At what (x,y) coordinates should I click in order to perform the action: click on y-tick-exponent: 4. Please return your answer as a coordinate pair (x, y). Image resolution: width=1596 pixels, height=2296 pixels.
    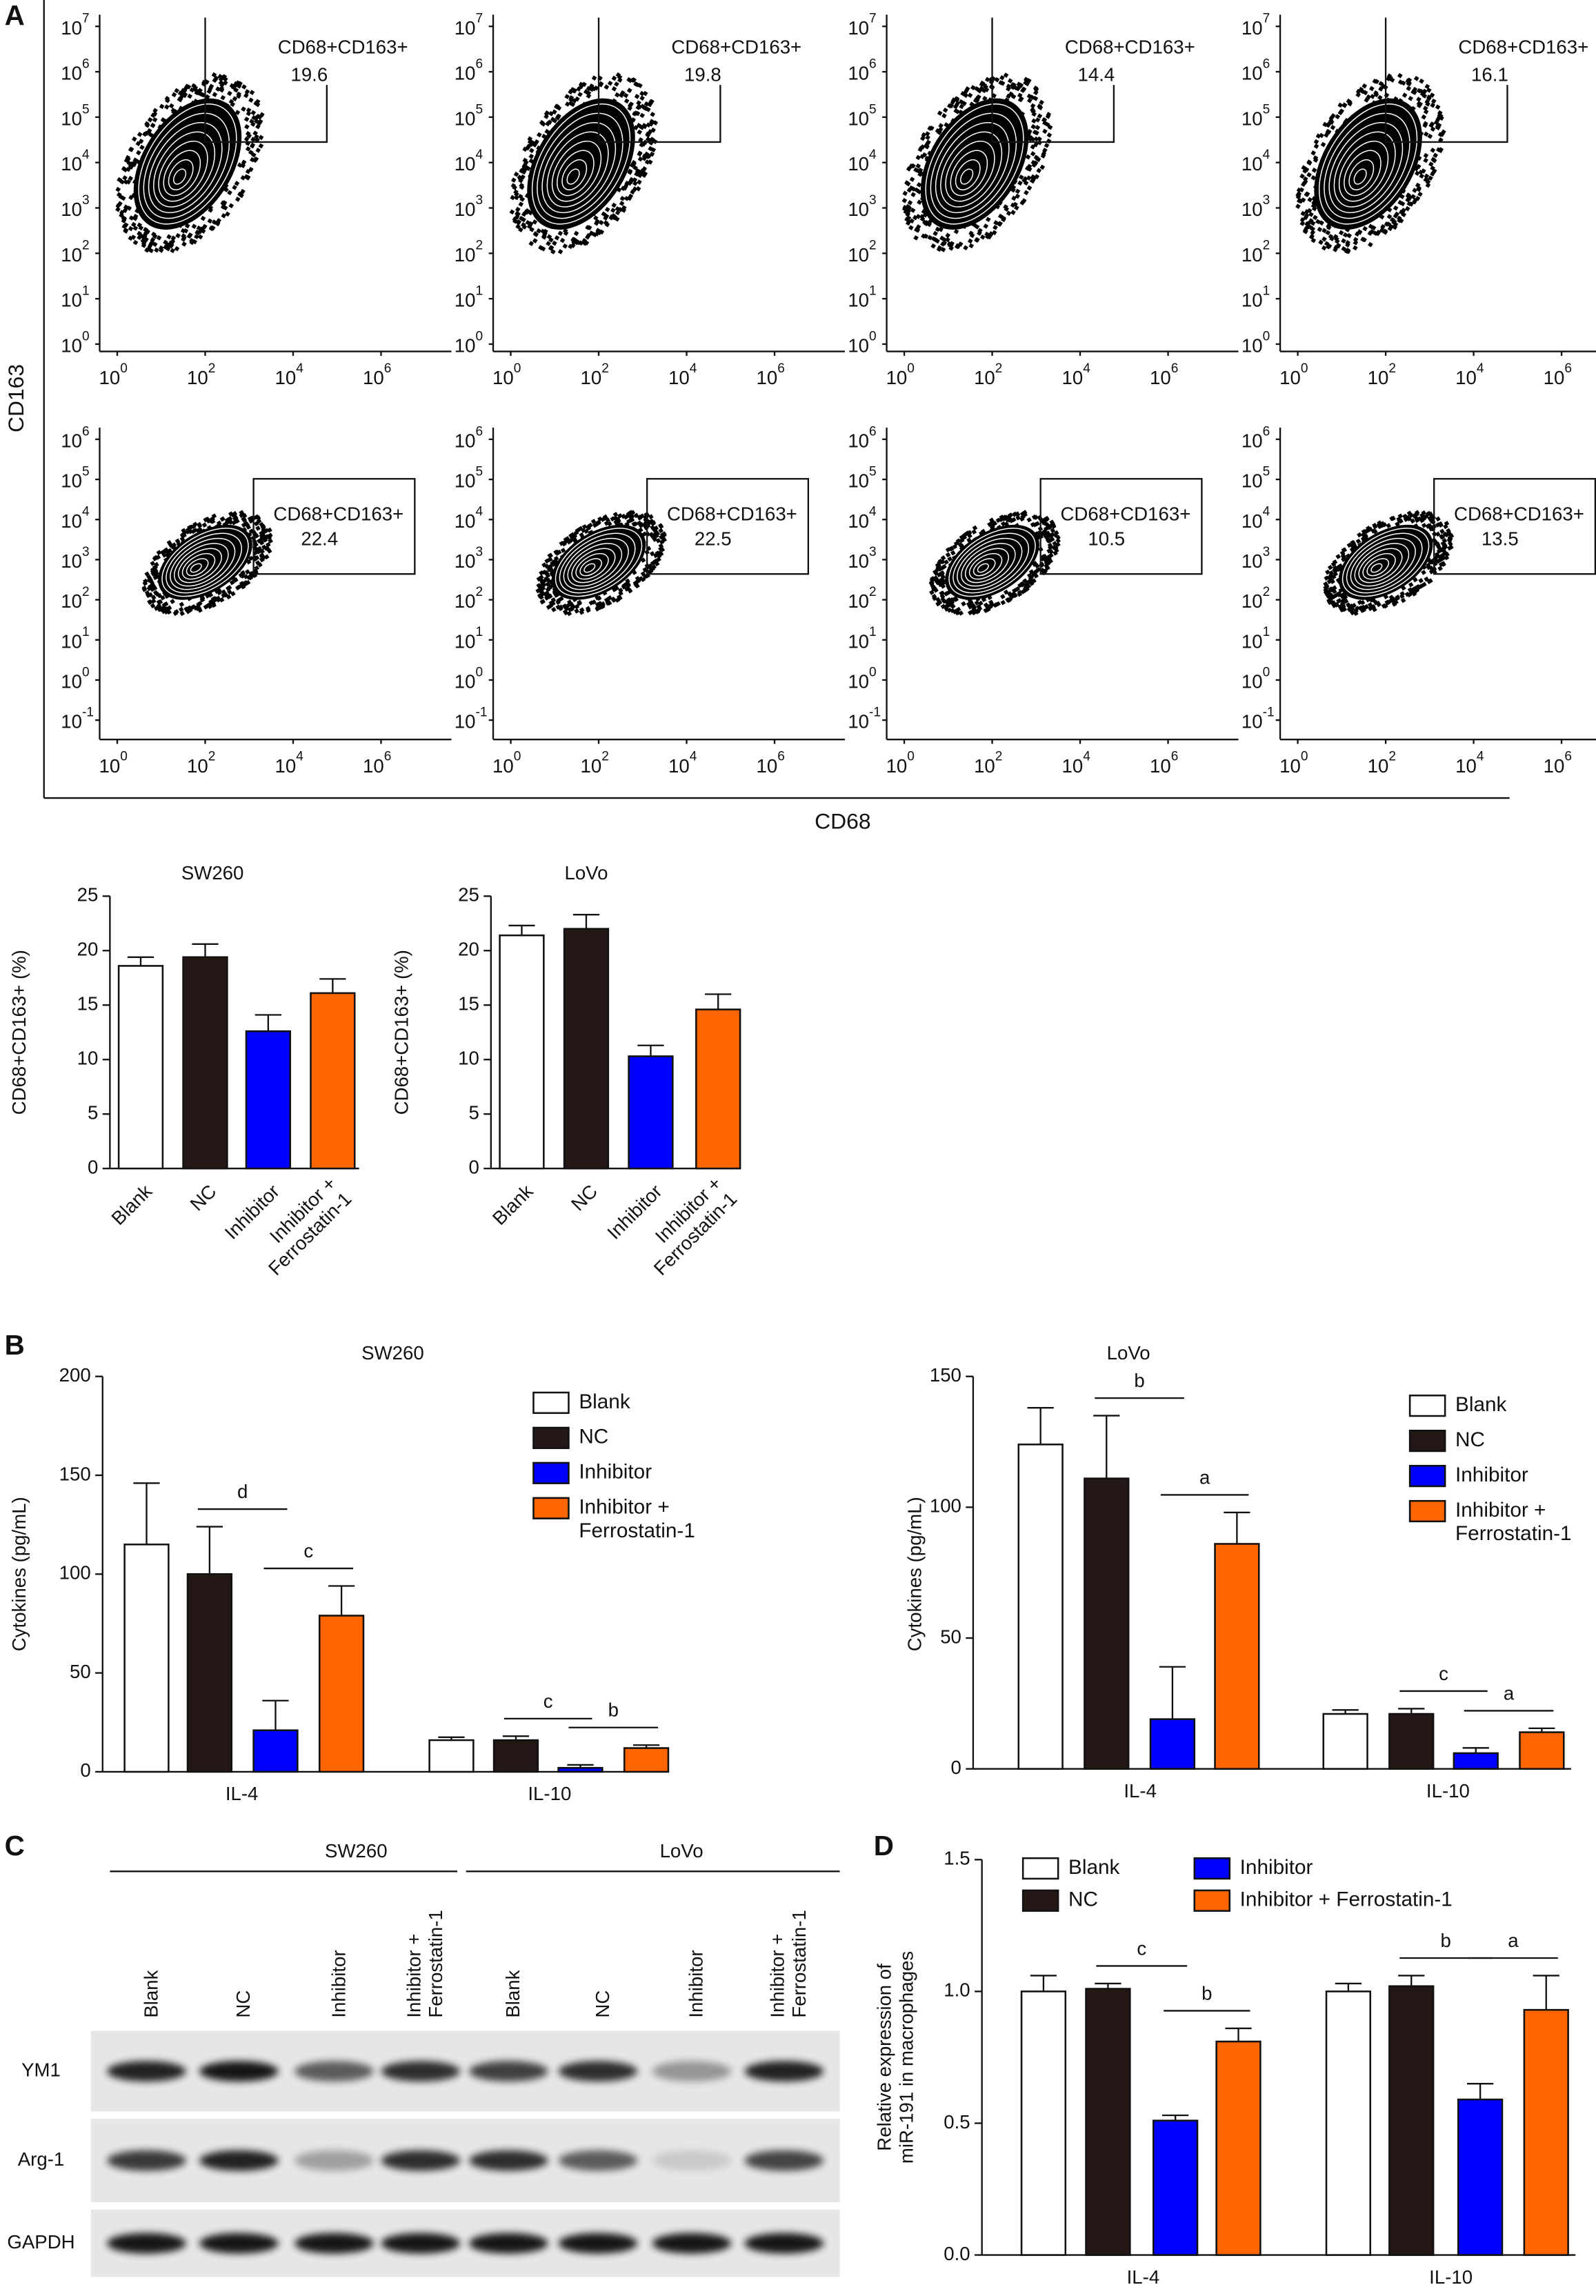
    Looking at the image, I should click on (1266, 512).